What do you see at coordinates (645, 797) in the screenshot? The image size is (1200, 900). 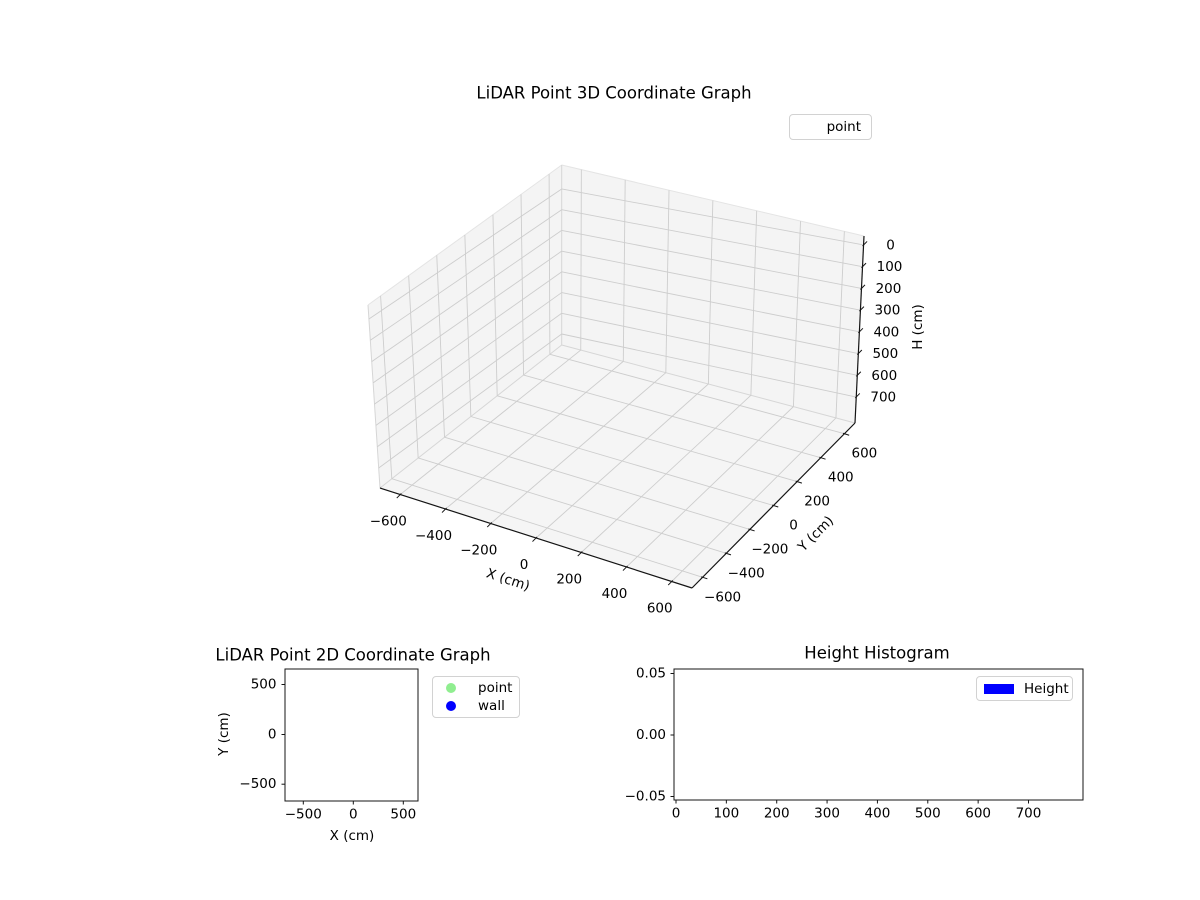 I see `tick-label: −0.05` at bounding box center [645, 797].